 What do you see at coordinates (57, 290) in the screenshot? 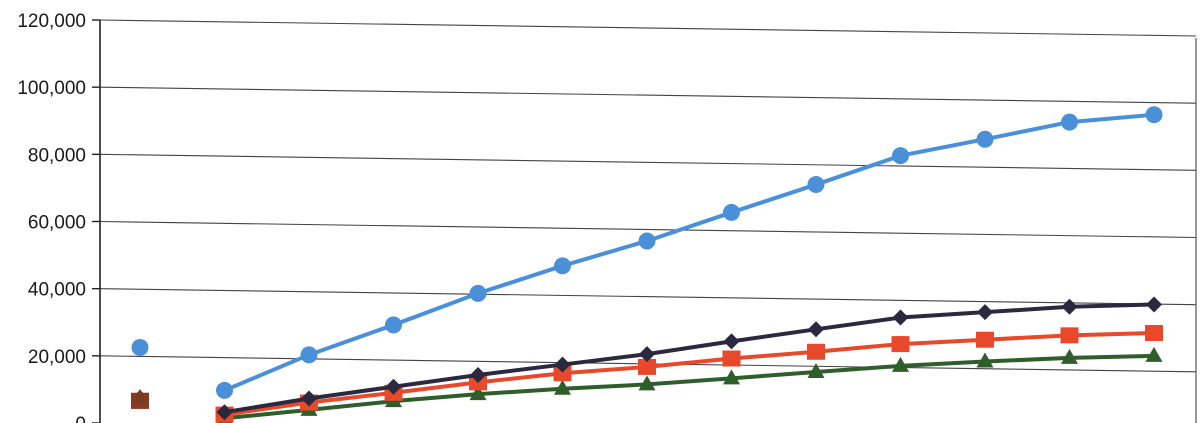
I see `y-tick-label: 40,000` at bounding box center [57, 290].